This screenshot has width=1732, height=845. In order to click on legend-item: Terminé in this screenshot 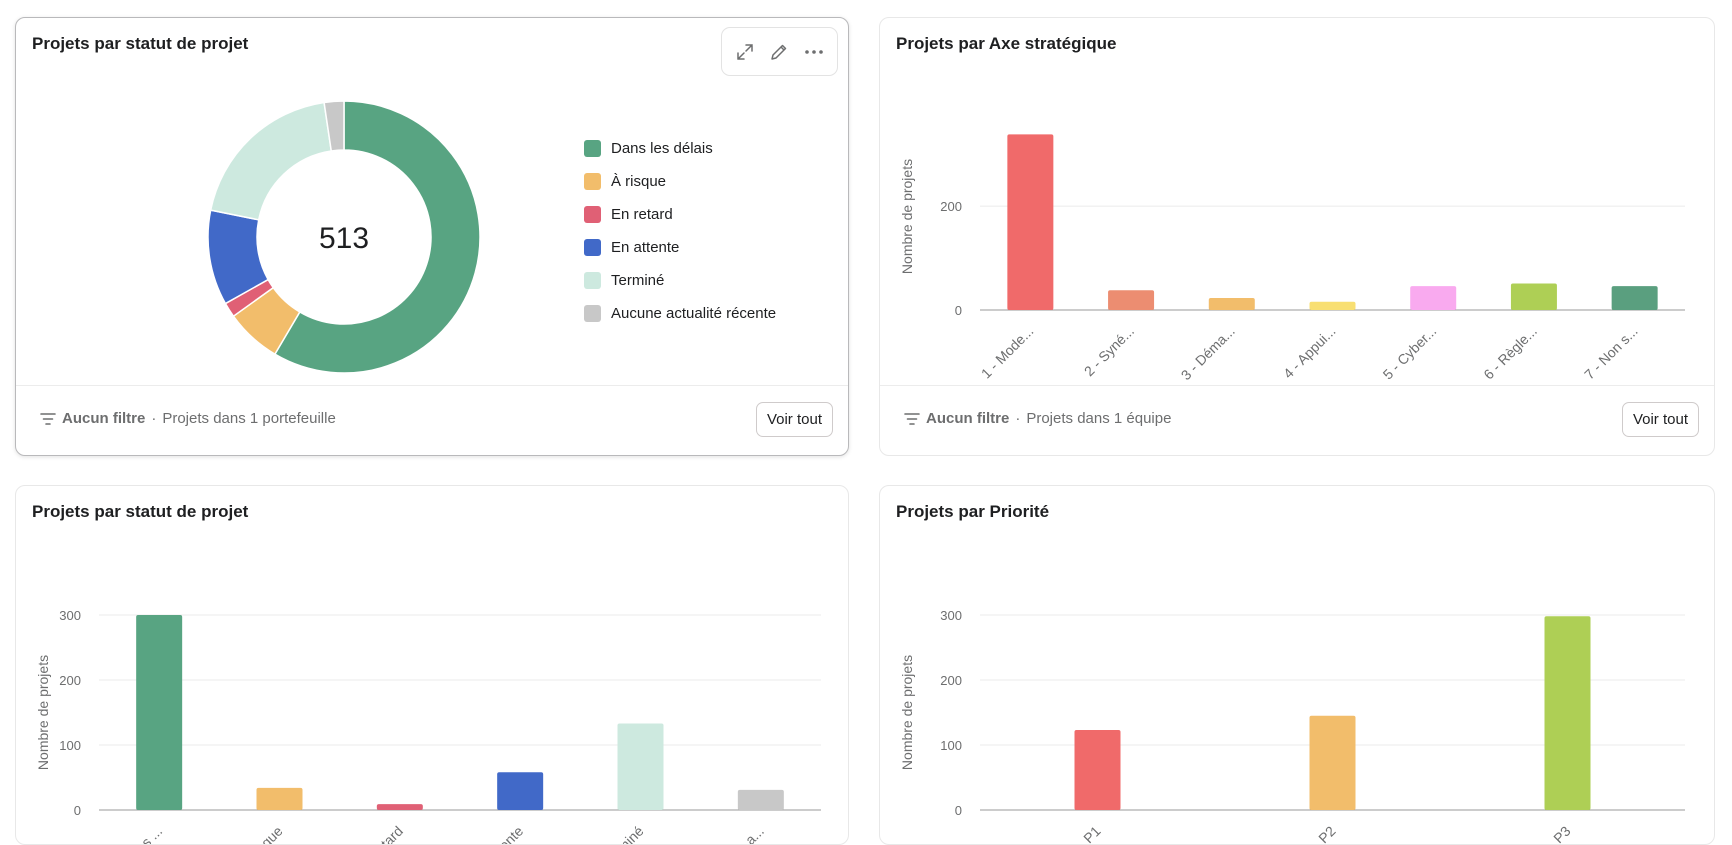, I will do `click(680, 280)`.